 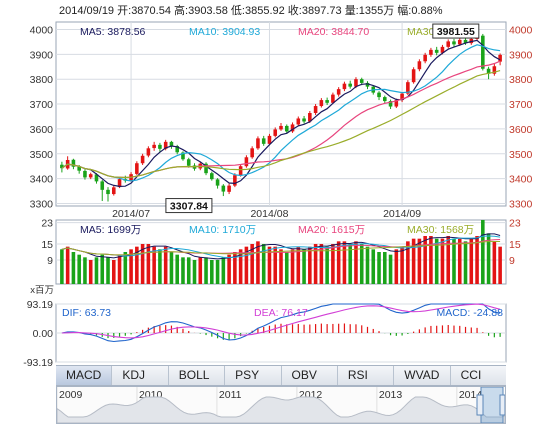 What do you see at coordinates (521, 105) in the screenshot?
I see `price-tick-right: 3700` at bounding box center [521, 105].